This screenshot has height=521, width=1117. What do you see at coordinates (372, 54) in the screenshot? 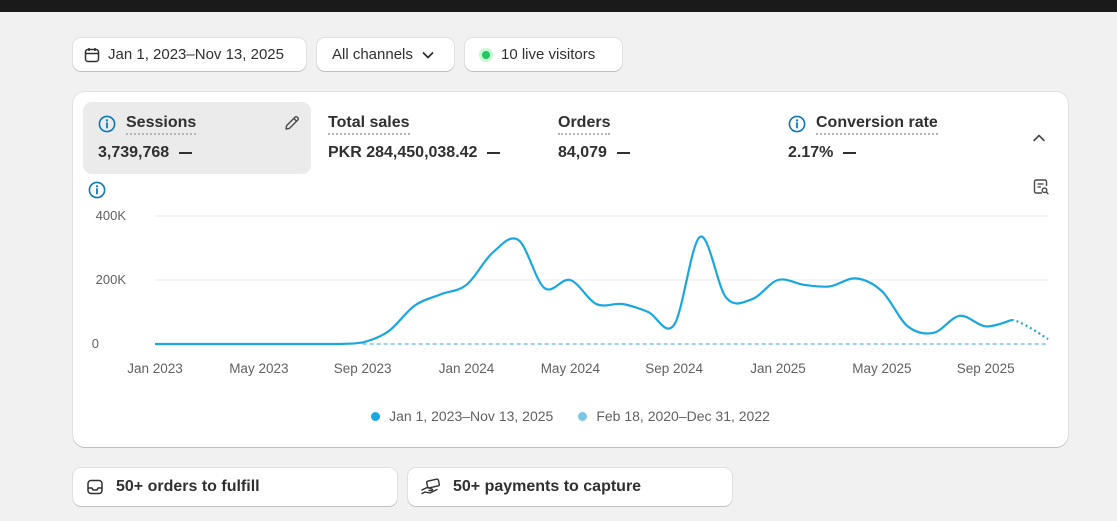
I see `channels-label: All channels` at bounding box center [372, 54].